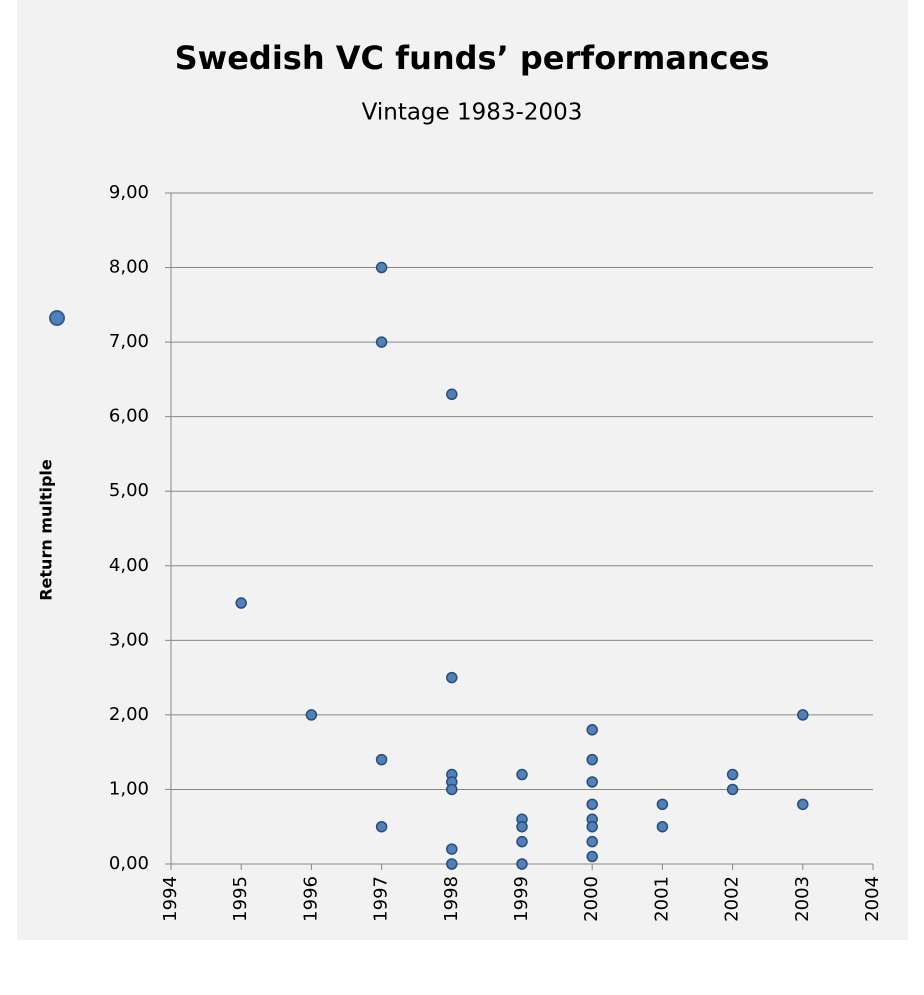 The height and width of the screenshot is (995, 924). Describe the element at coordinates (129, 267) in the screenshot. I see `y-tick-label: 8,00` at that location.